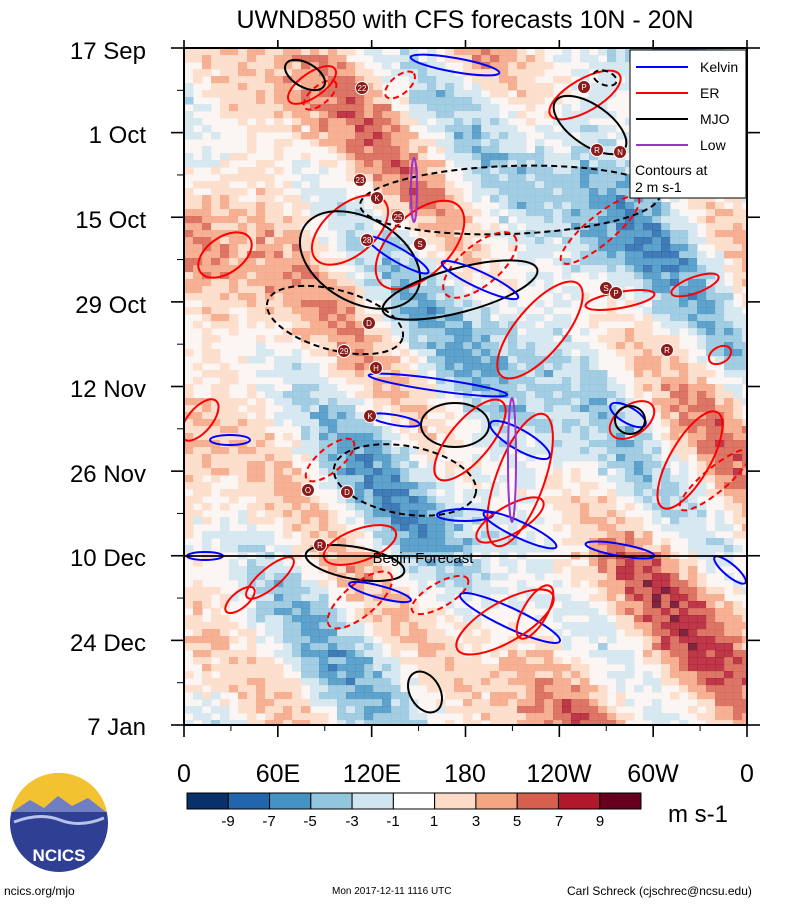 This screenshot has height=907, width=809. I want to click on colorbar-tick-label: -7, so click(268, 821).